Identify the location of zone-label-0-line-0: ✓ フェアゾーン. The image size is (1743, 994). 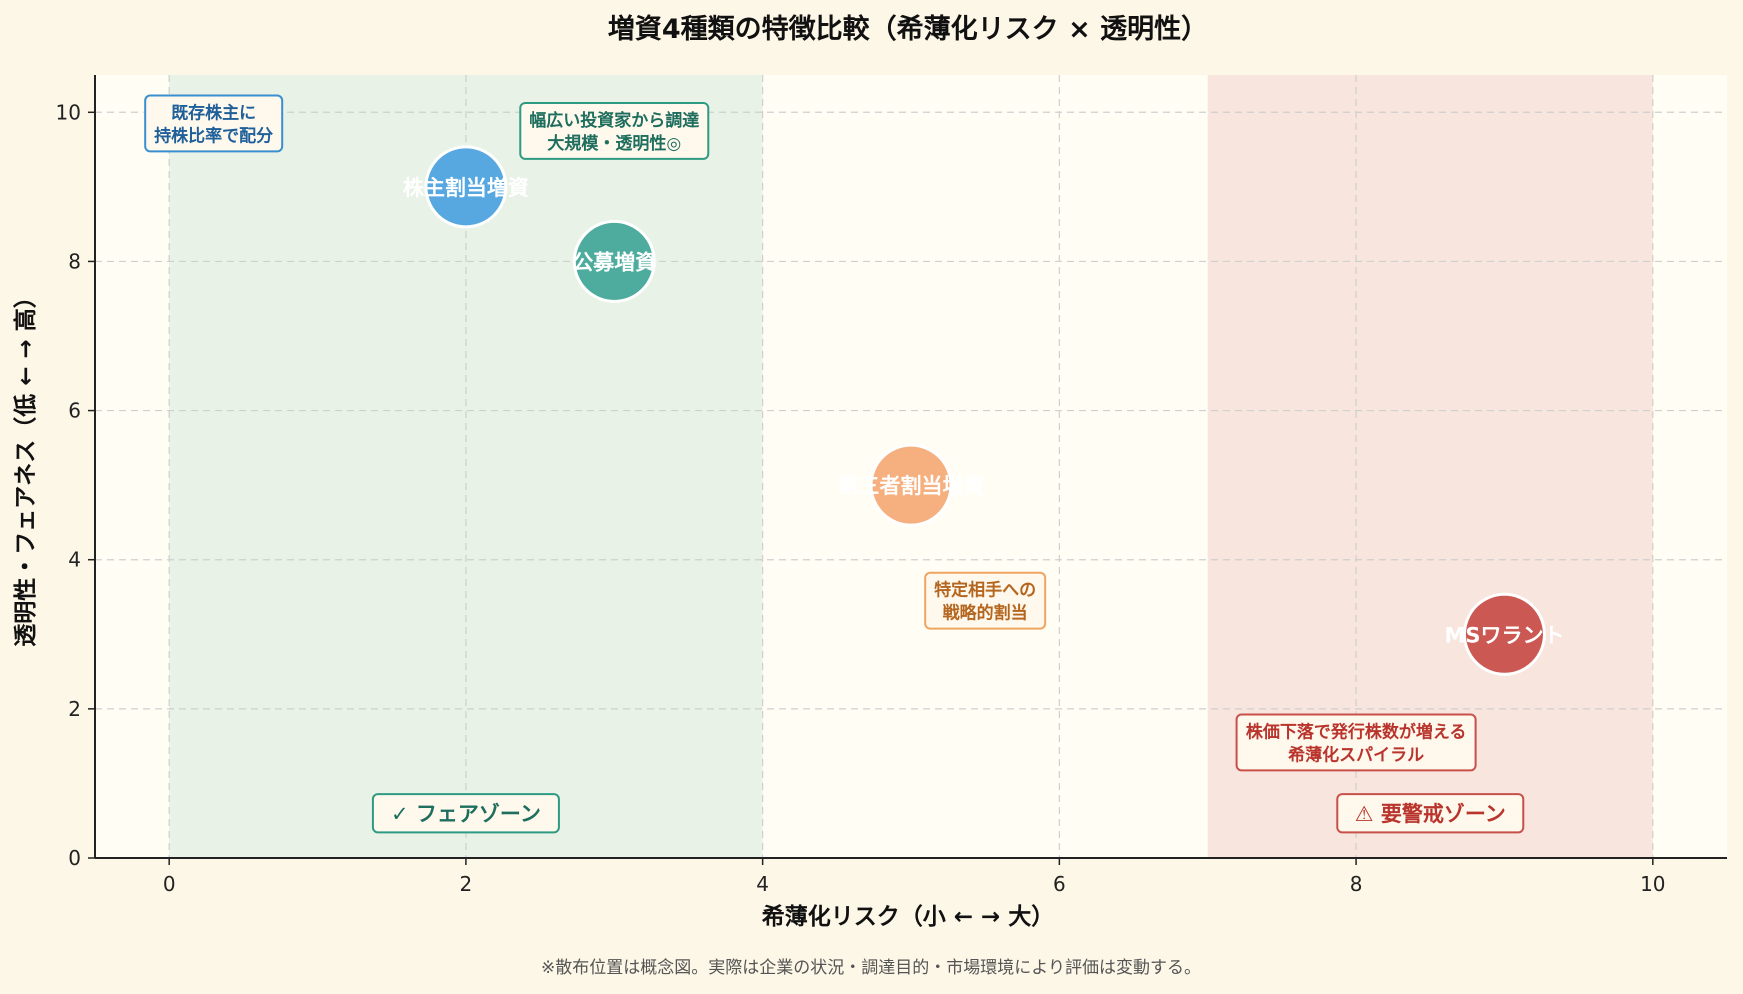
(466, 814).